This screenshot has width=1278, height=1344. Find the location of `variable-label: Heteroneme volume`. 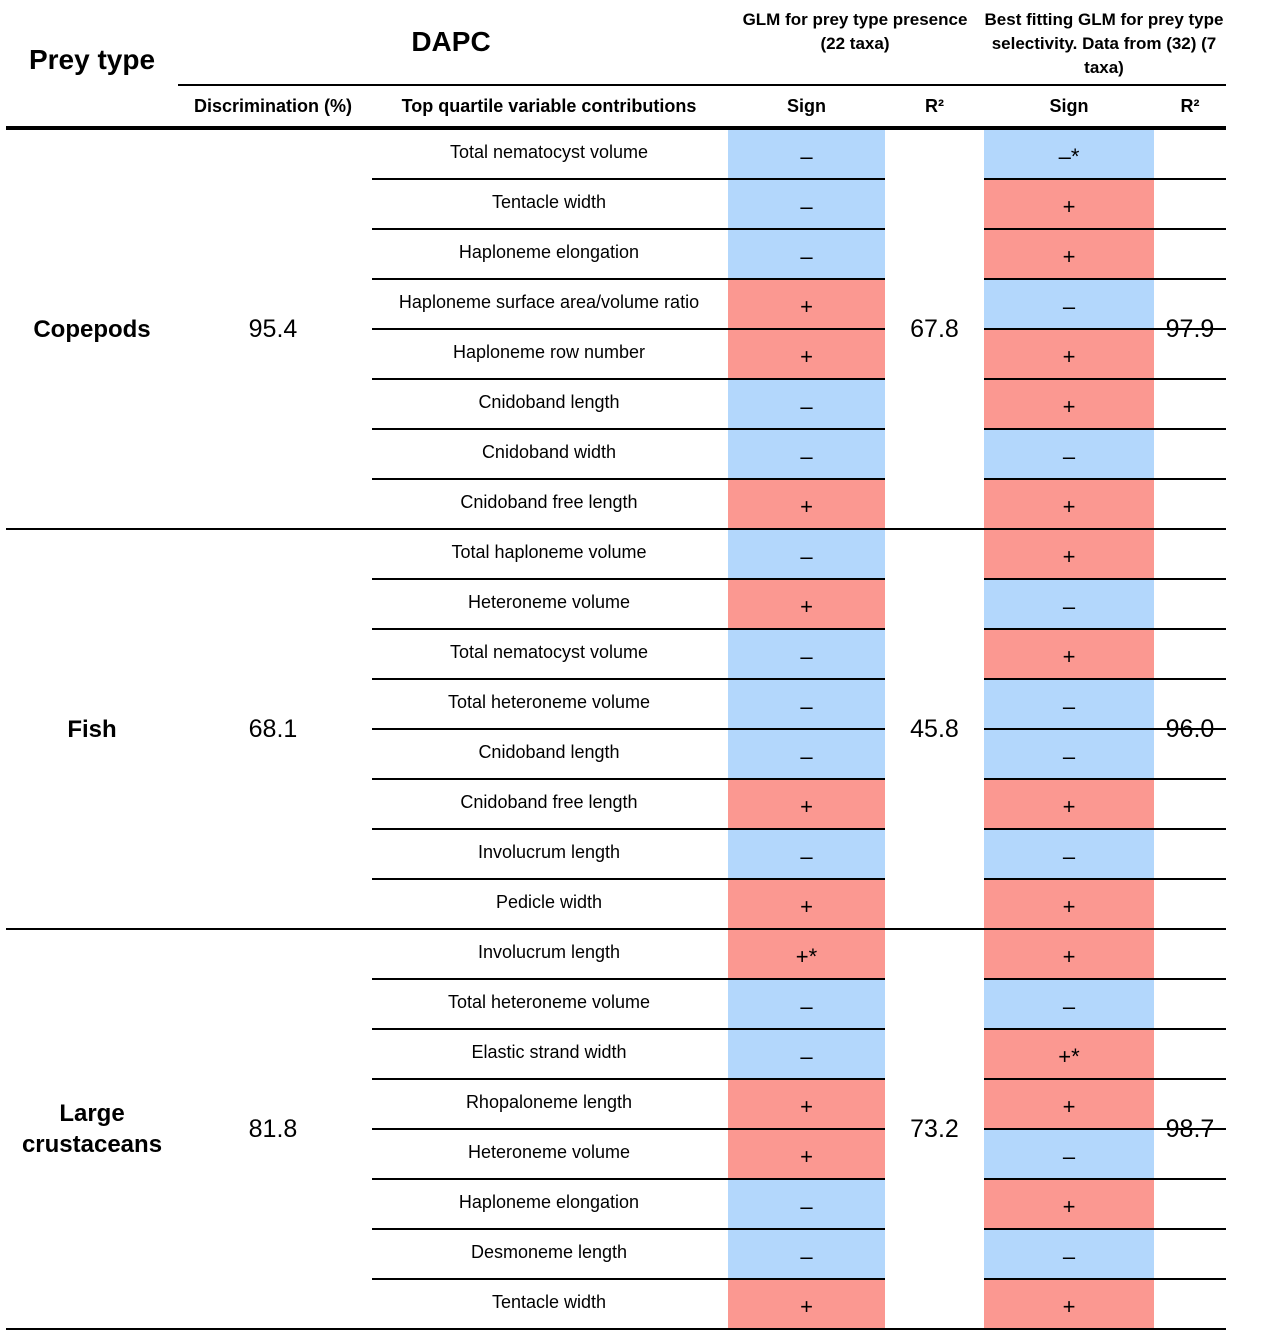

variable-label: Heteroneme volume is located at coordinates (549, 1152).